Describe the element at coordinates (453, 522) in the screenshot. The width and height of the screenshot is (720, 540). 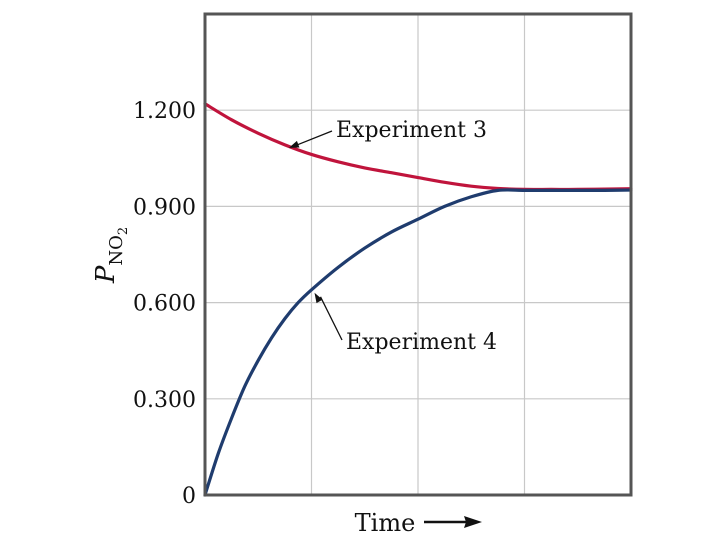
I see `x-axis-arrow-icon` at that location.